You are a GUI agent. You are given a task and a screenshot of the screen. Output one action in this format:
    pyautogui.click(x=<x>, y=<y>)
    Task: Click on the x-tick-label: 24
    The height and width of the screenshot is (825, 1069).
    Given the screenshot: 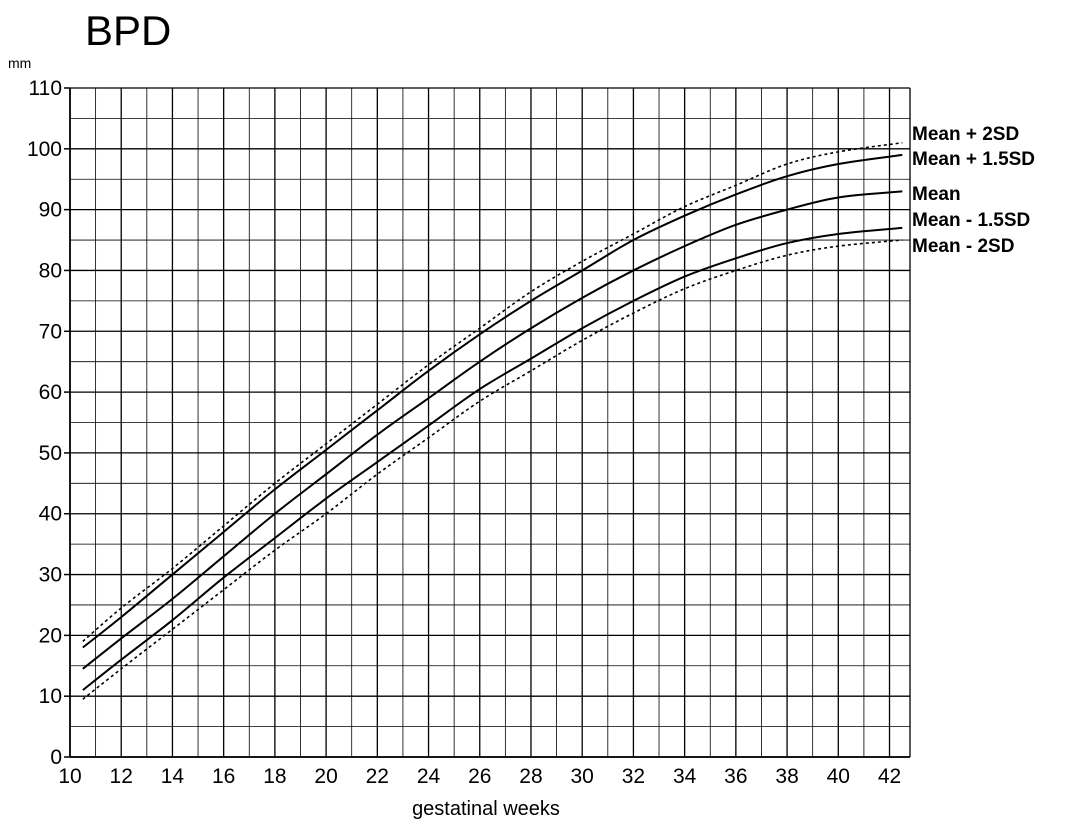 What is the action you would take?
    pyautogui.click(x=429, y=776)
    